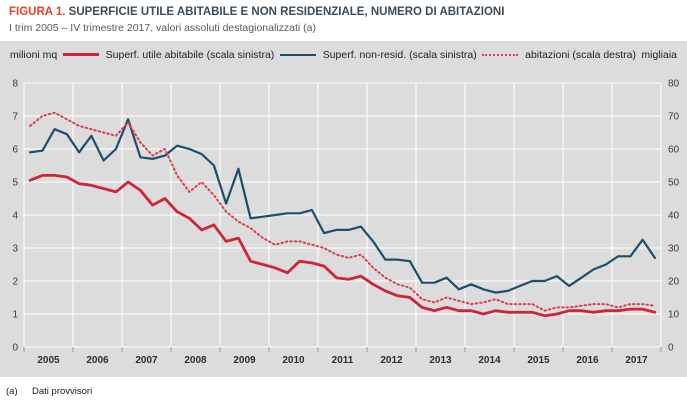 Image resolution: width=687 pixels, height=406 pixels. What do you see at coordinates (538, 360) in the screenshot?
I see `x-axis-year-label: 2015` at bounding box center [538, 360].